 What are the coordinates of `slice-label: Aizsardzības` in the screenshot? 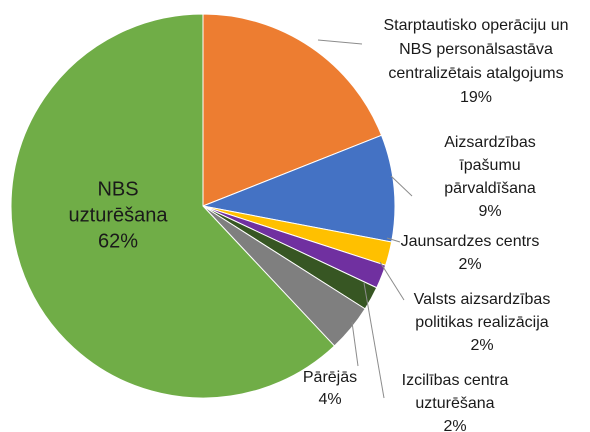 It's located at (490, 142).